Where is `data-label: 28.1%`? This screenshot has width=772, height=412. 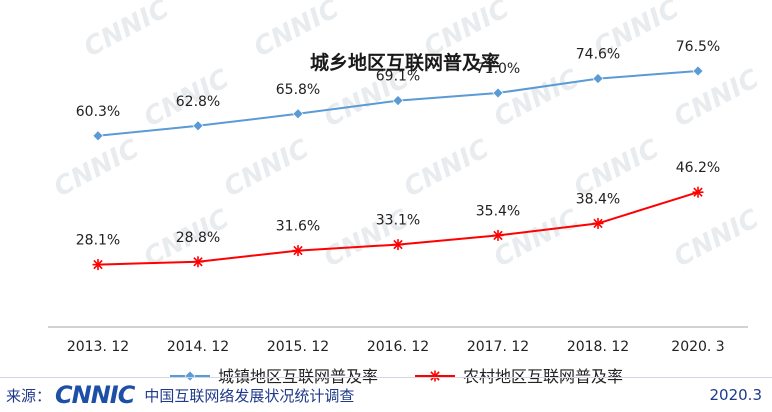
data-label: 28.1% is located at coordinates (98, 241).